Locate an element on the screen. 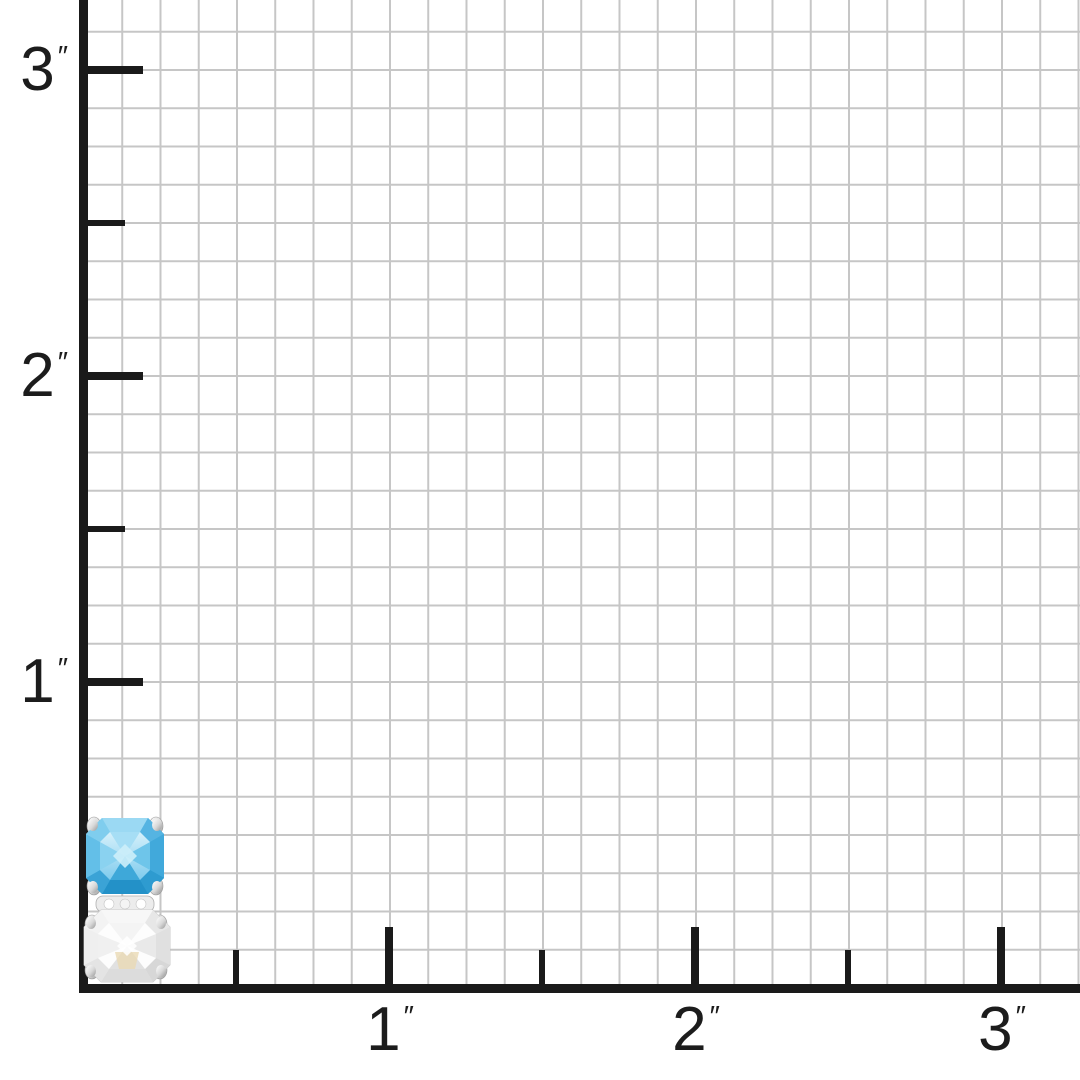 This screenshot has width=1080, height=1080. y-axis-label-2in: 2″ is located at coordinates (34, 376).